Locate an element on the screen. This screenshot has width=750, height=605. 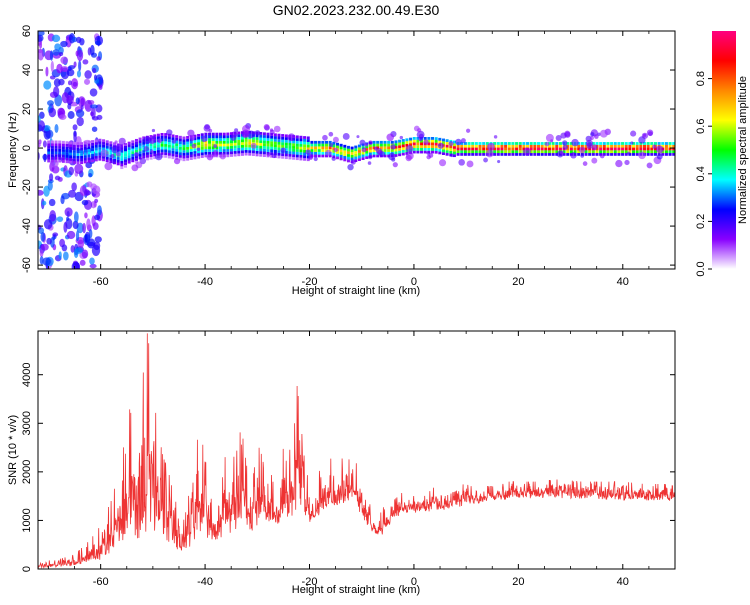
spectrogram-x-tick-label: -20 is located at coordinates (310, 282).